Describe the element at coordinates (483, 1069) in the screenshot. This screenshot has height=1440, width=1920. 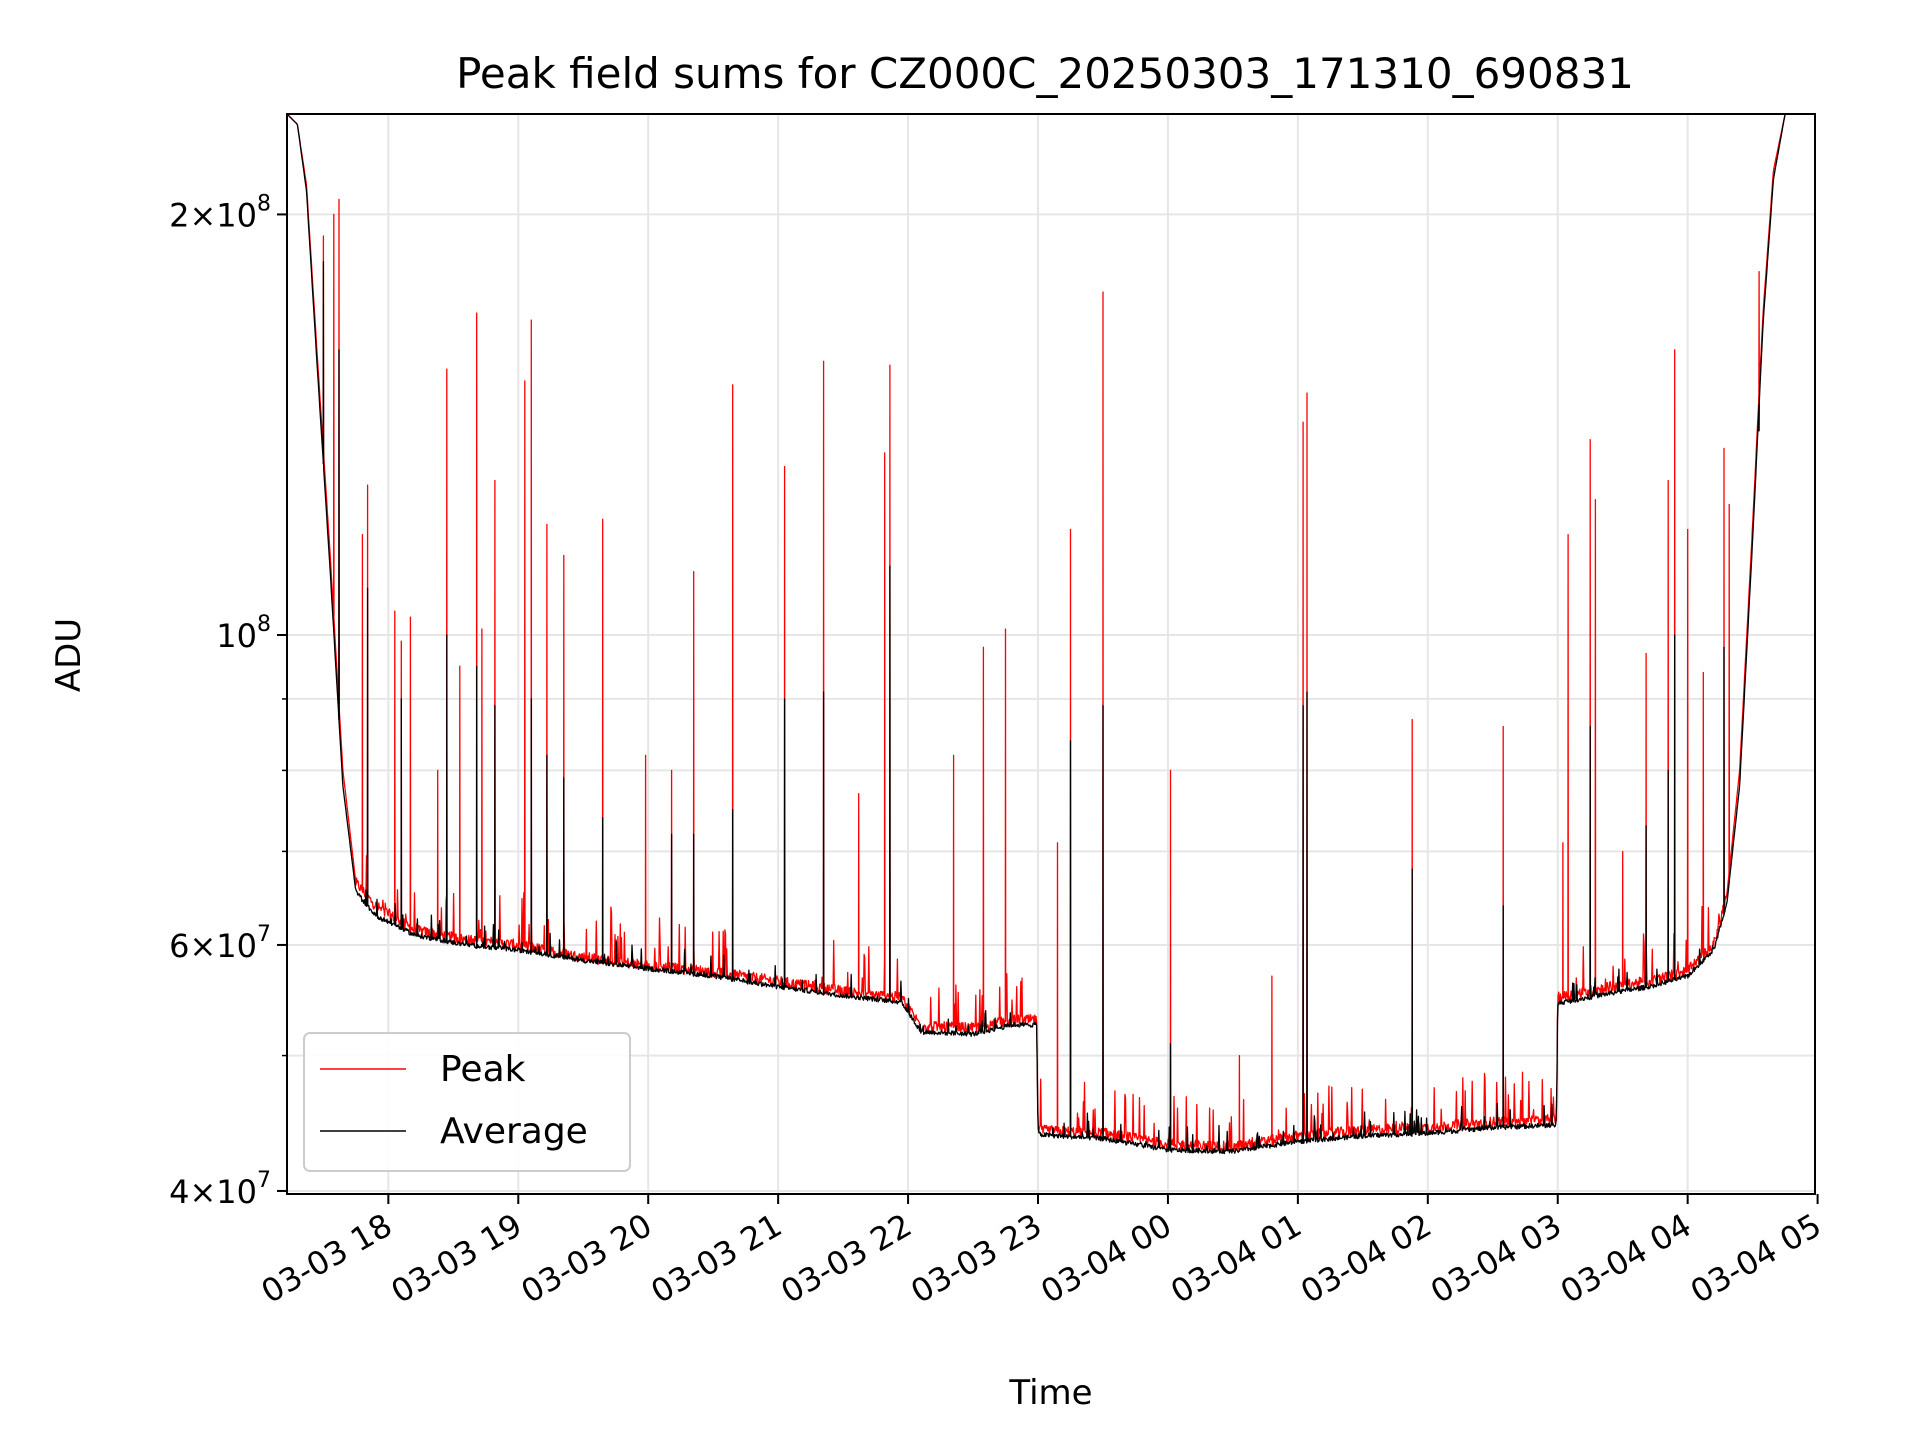
I see `legend-peak-label: Peak` at that location.